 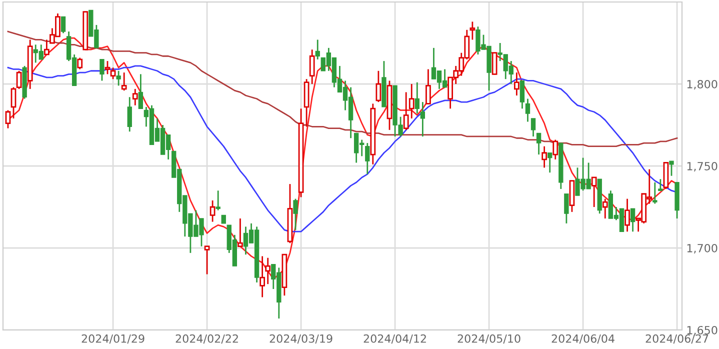 What do you see at coordinates (702, 167) in the screenshot?
I see `y-tick-label: 1,750` at bounding box center [702, 167].